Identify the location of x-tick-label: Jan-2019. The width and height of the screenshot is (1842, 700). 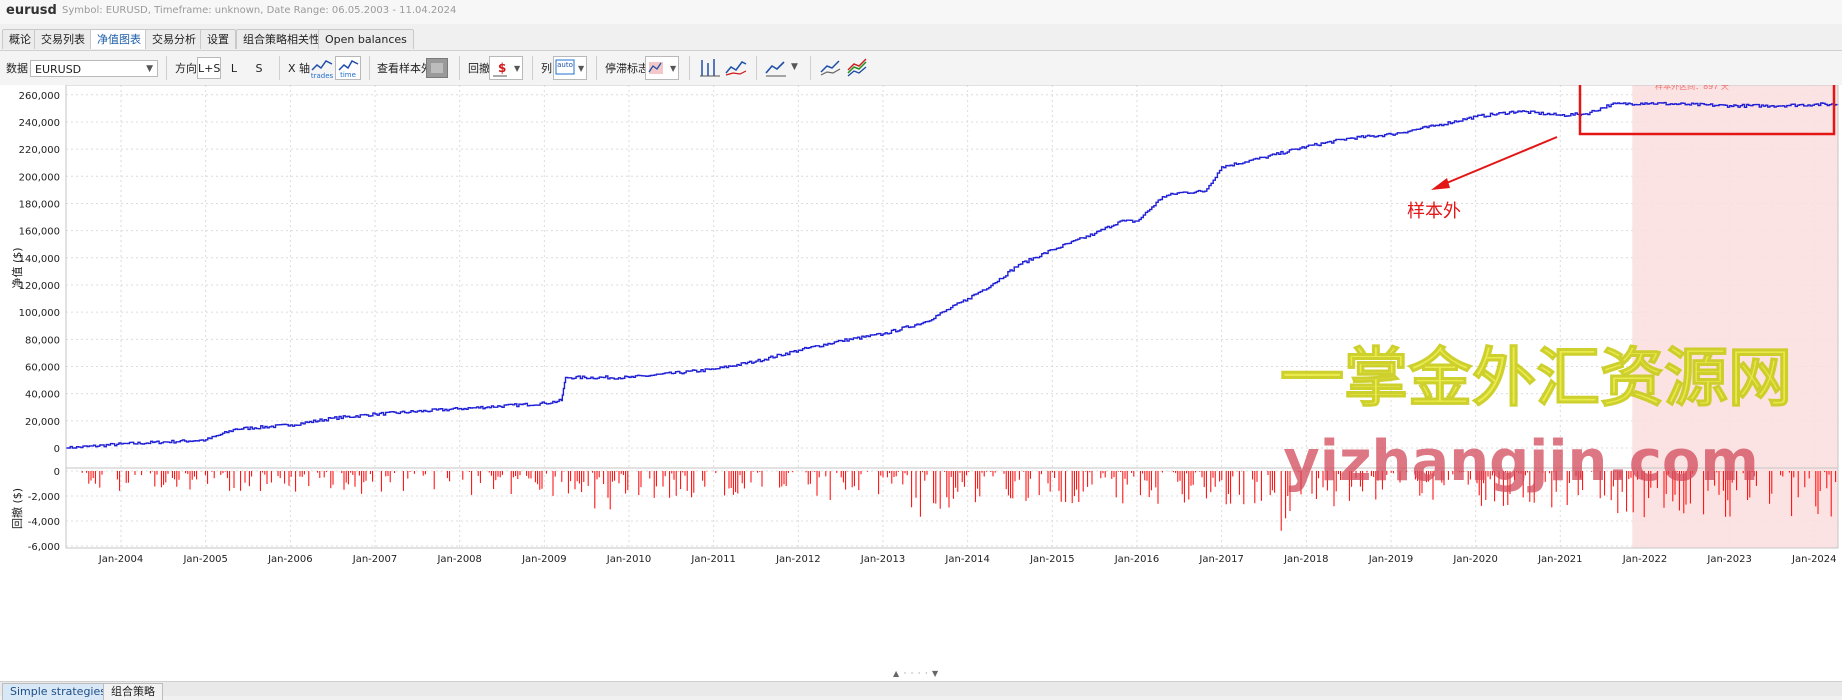
(1390, 559).